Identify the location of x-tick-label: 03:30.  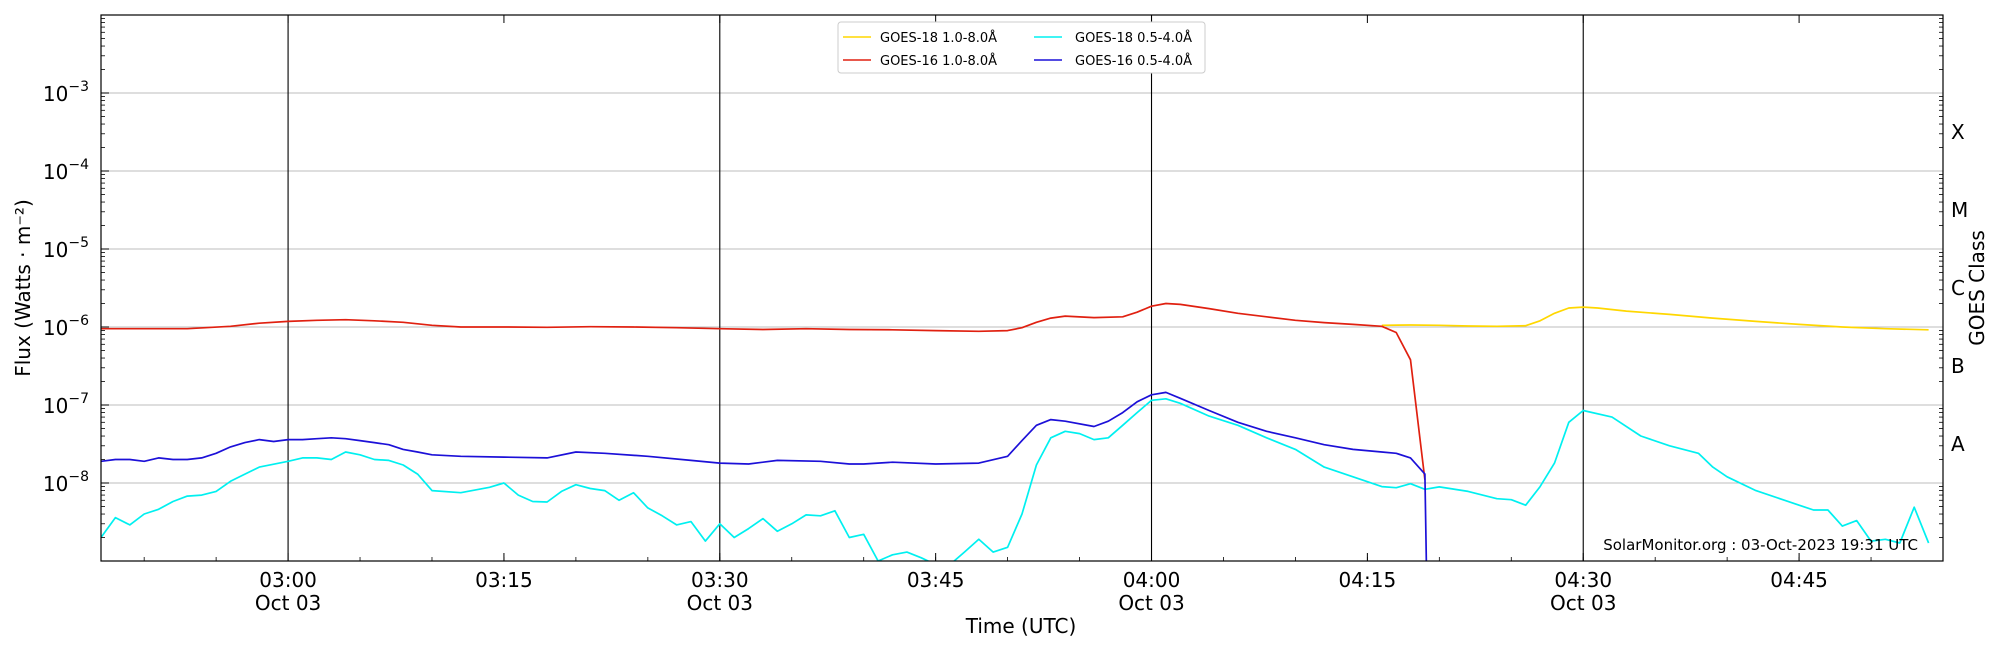
(720, 580).